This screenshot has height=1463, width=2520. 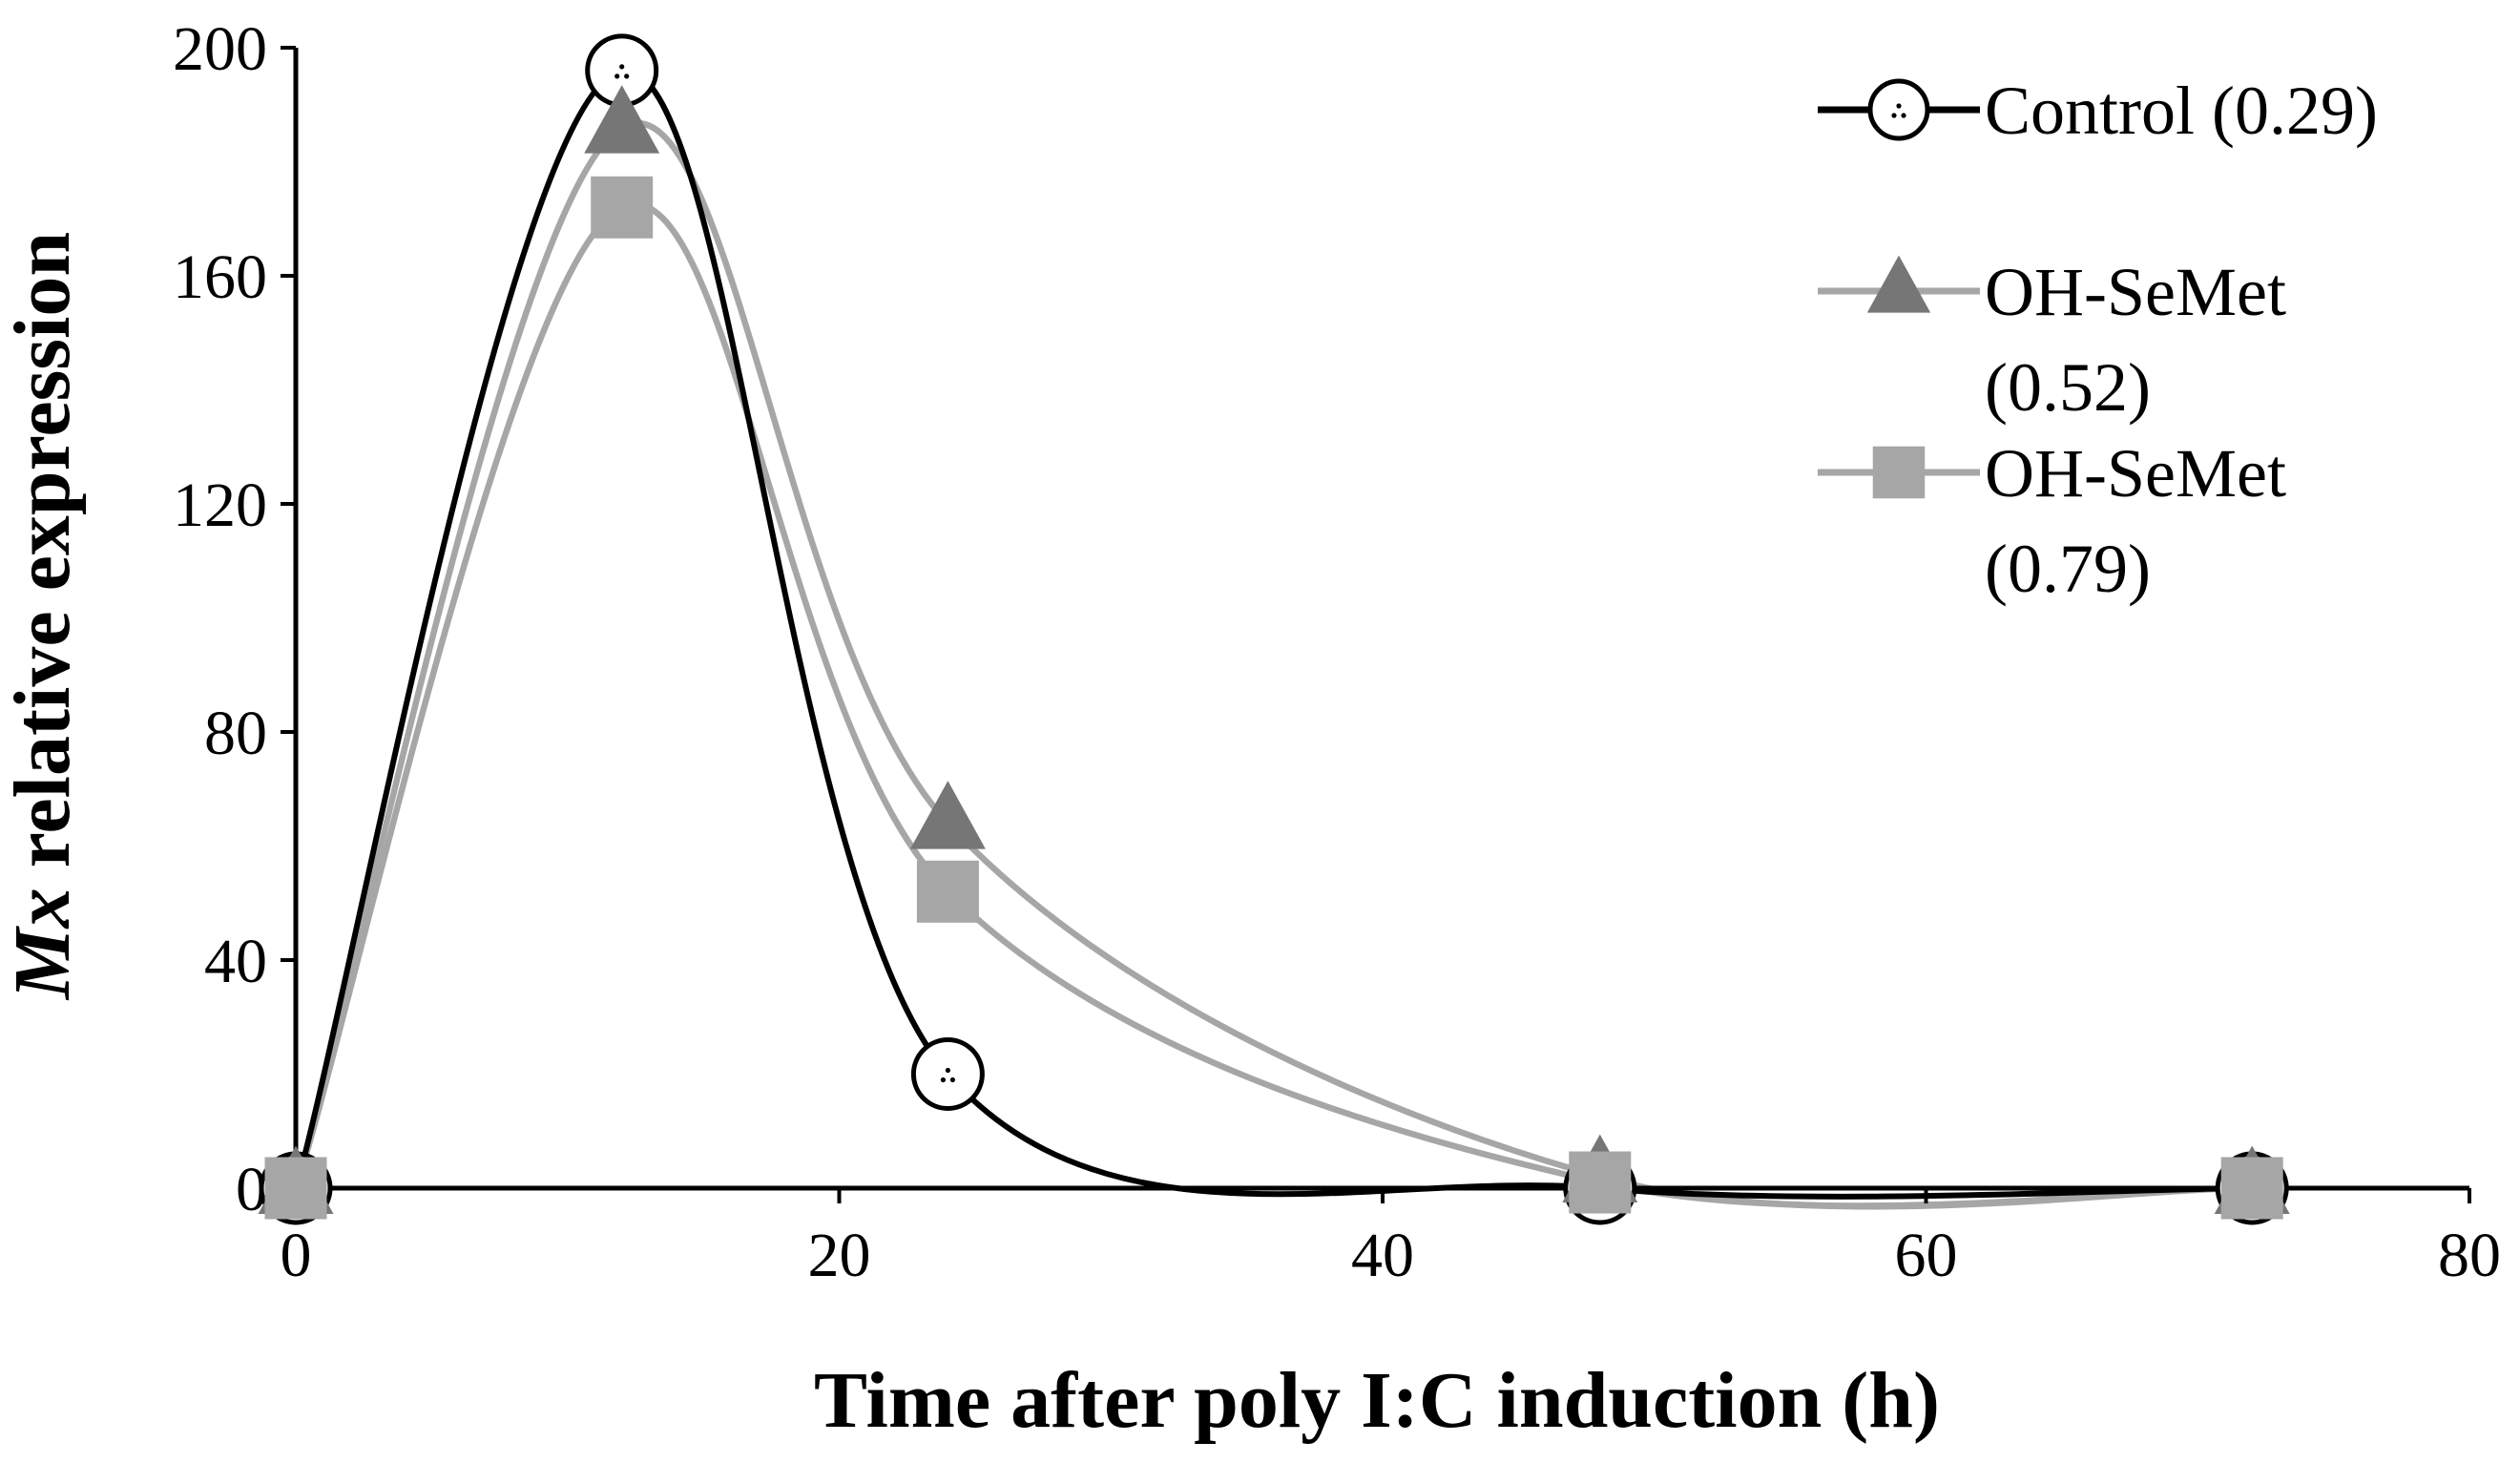 I want to click on data-point-circle-ring, so click(x=948, y=1074).